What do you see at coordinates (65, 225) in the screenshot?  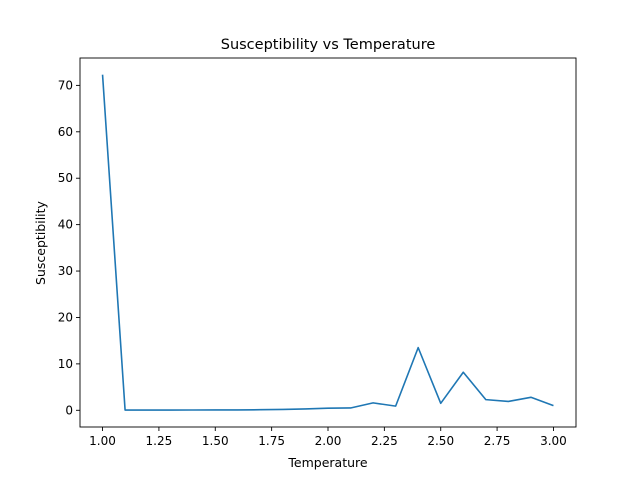 I see `y-tick-label: 40` at bounding box center [65, 225].